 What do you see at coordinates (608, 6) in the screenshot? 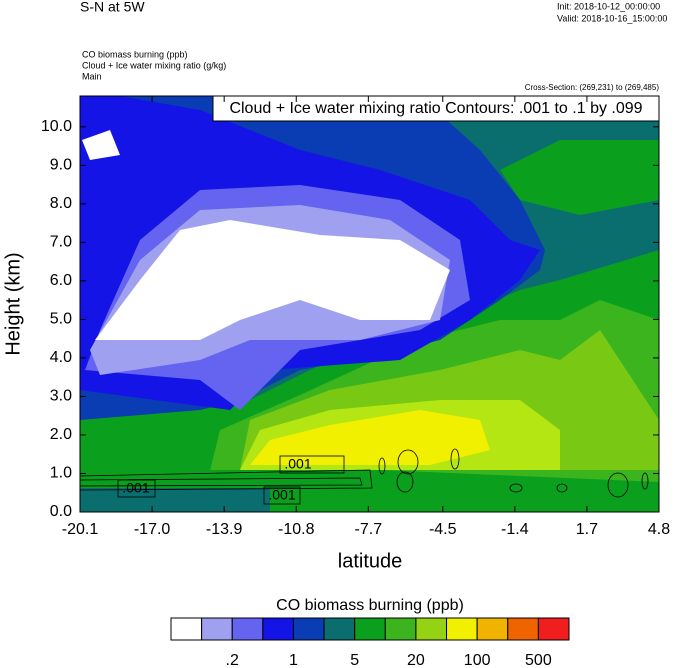
I see `init-time: Init: 2018-10-12_00:00:00` at bounding box center [608, 6].